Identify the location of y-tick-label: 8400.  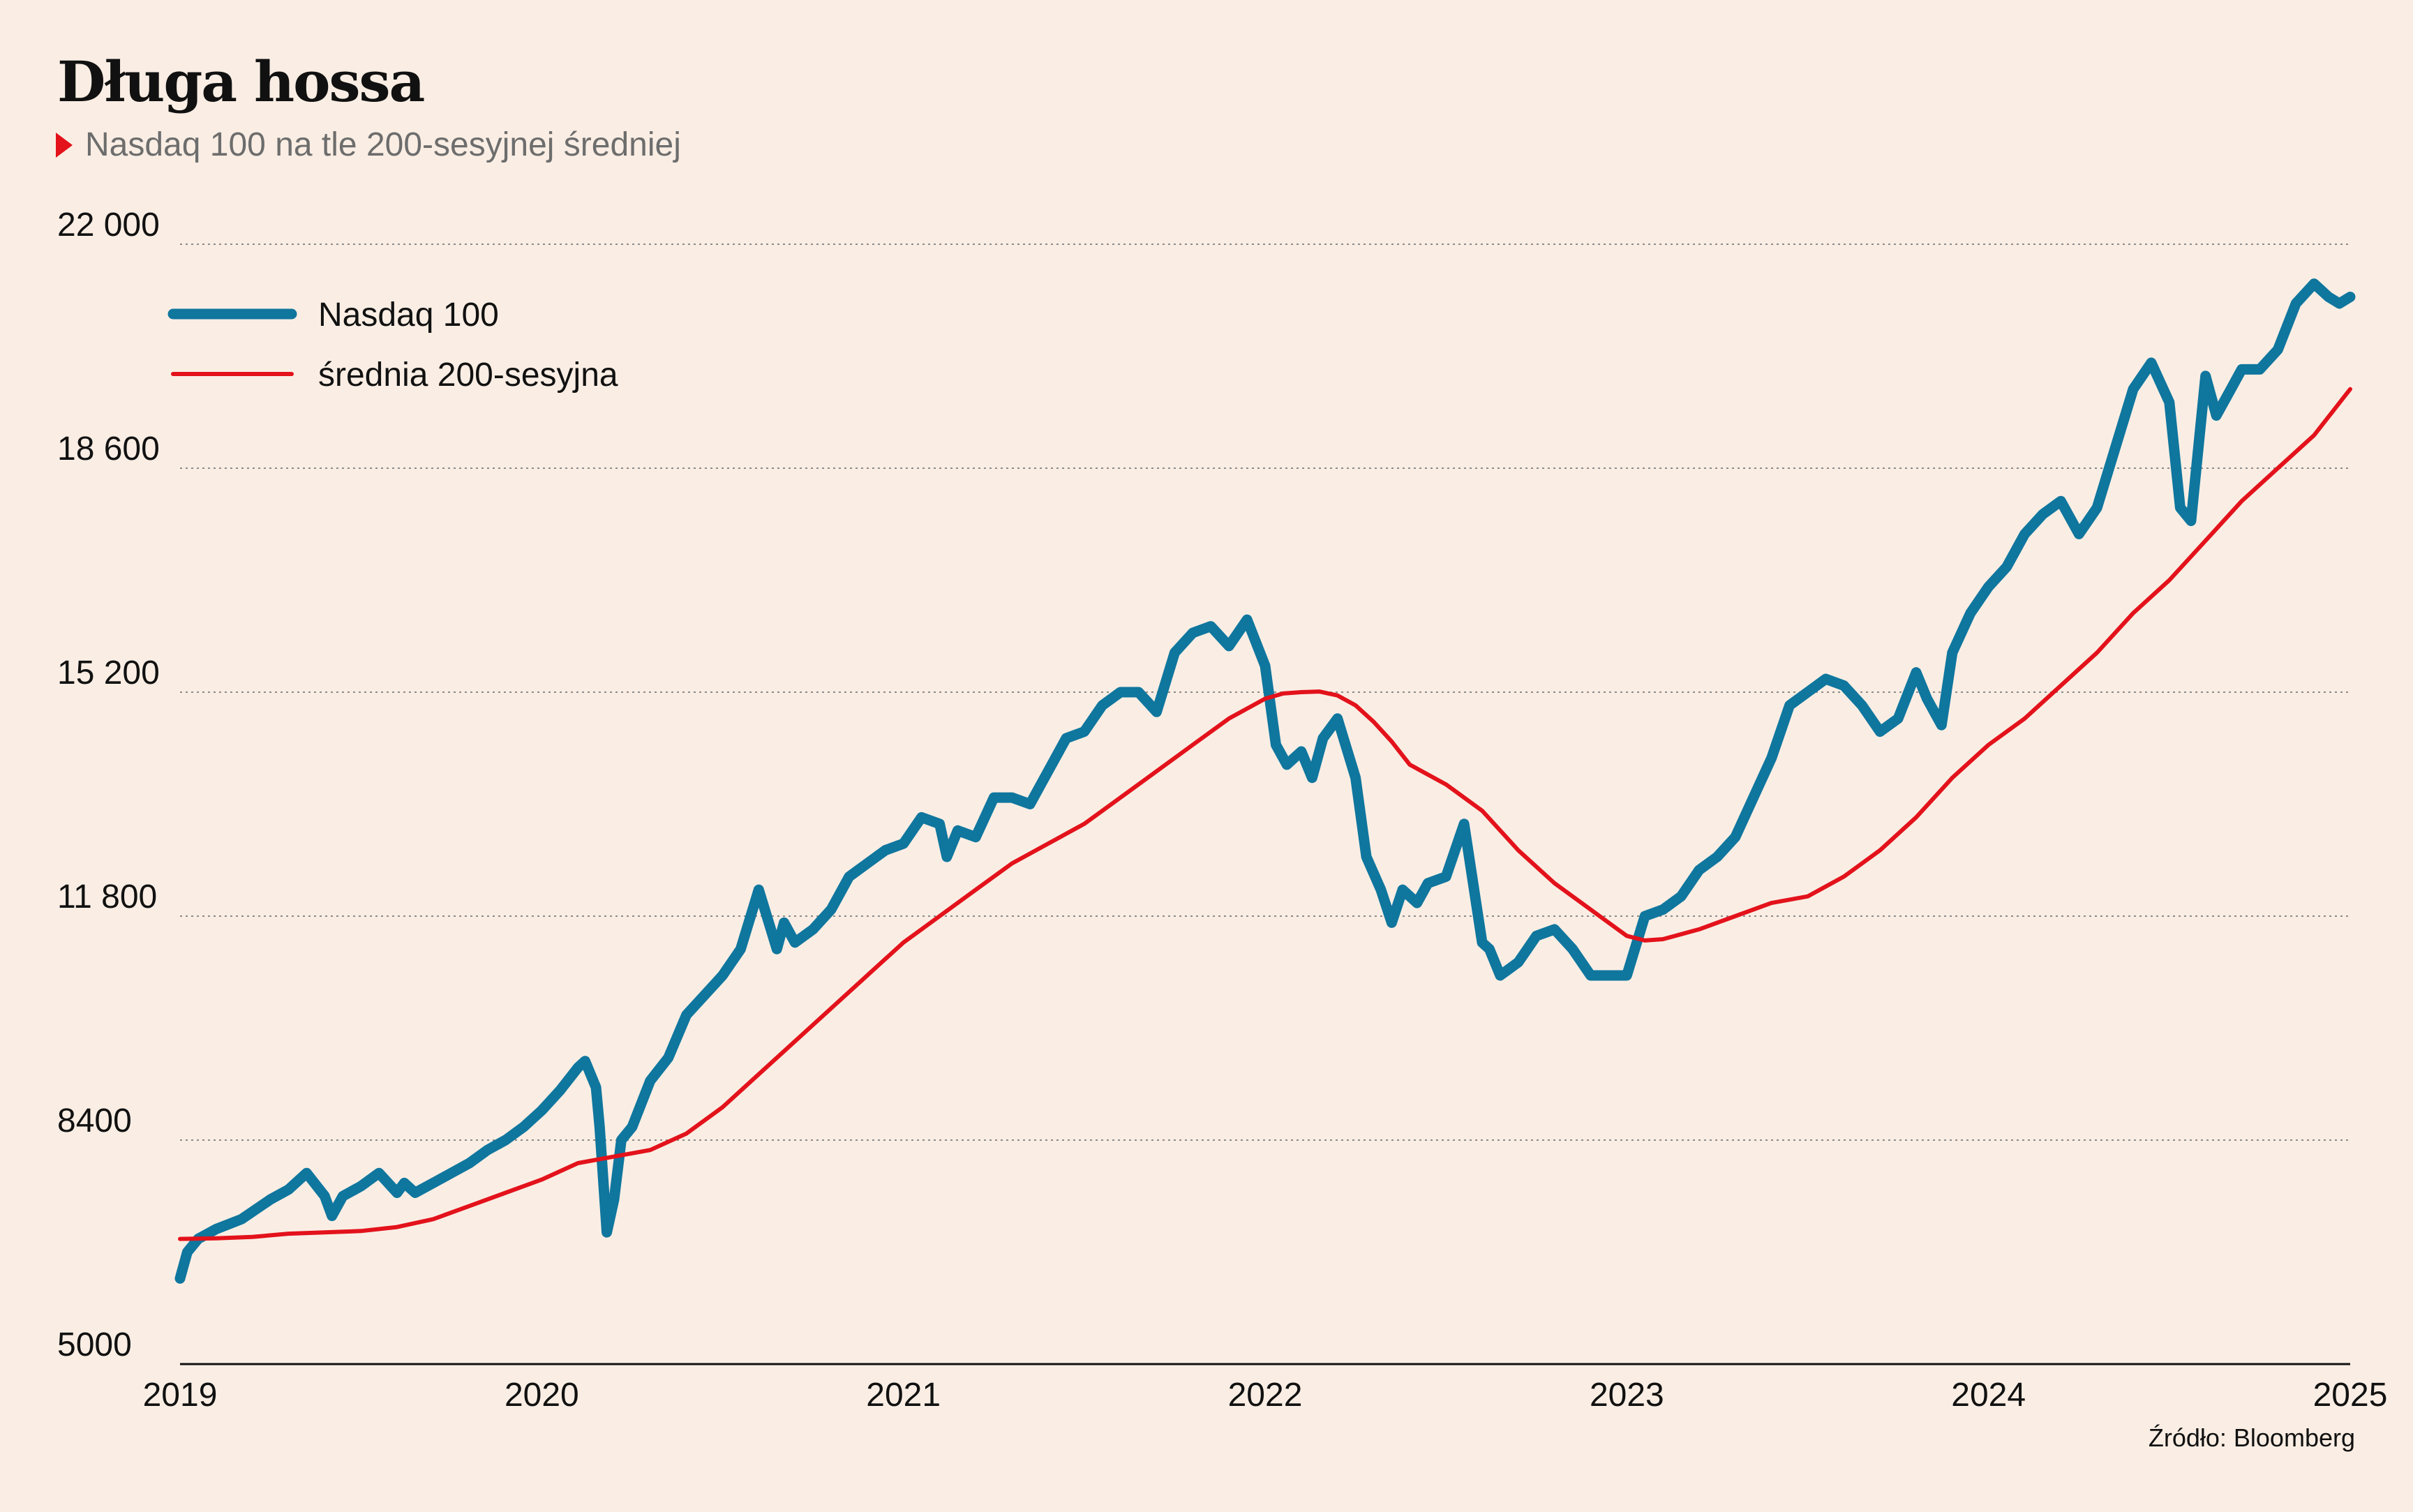
(94, 1120).